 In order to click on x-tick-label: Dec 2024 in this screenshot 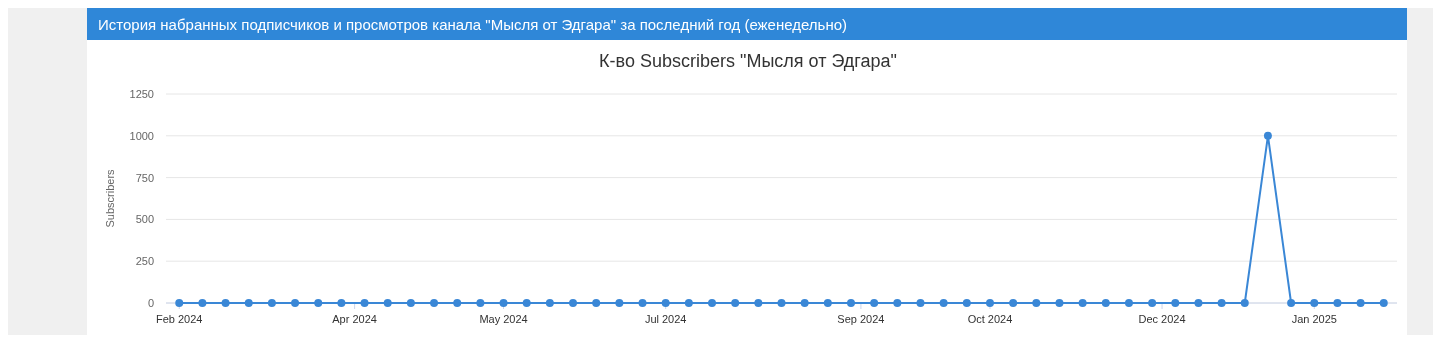, I will do `click(1162, 319)`.